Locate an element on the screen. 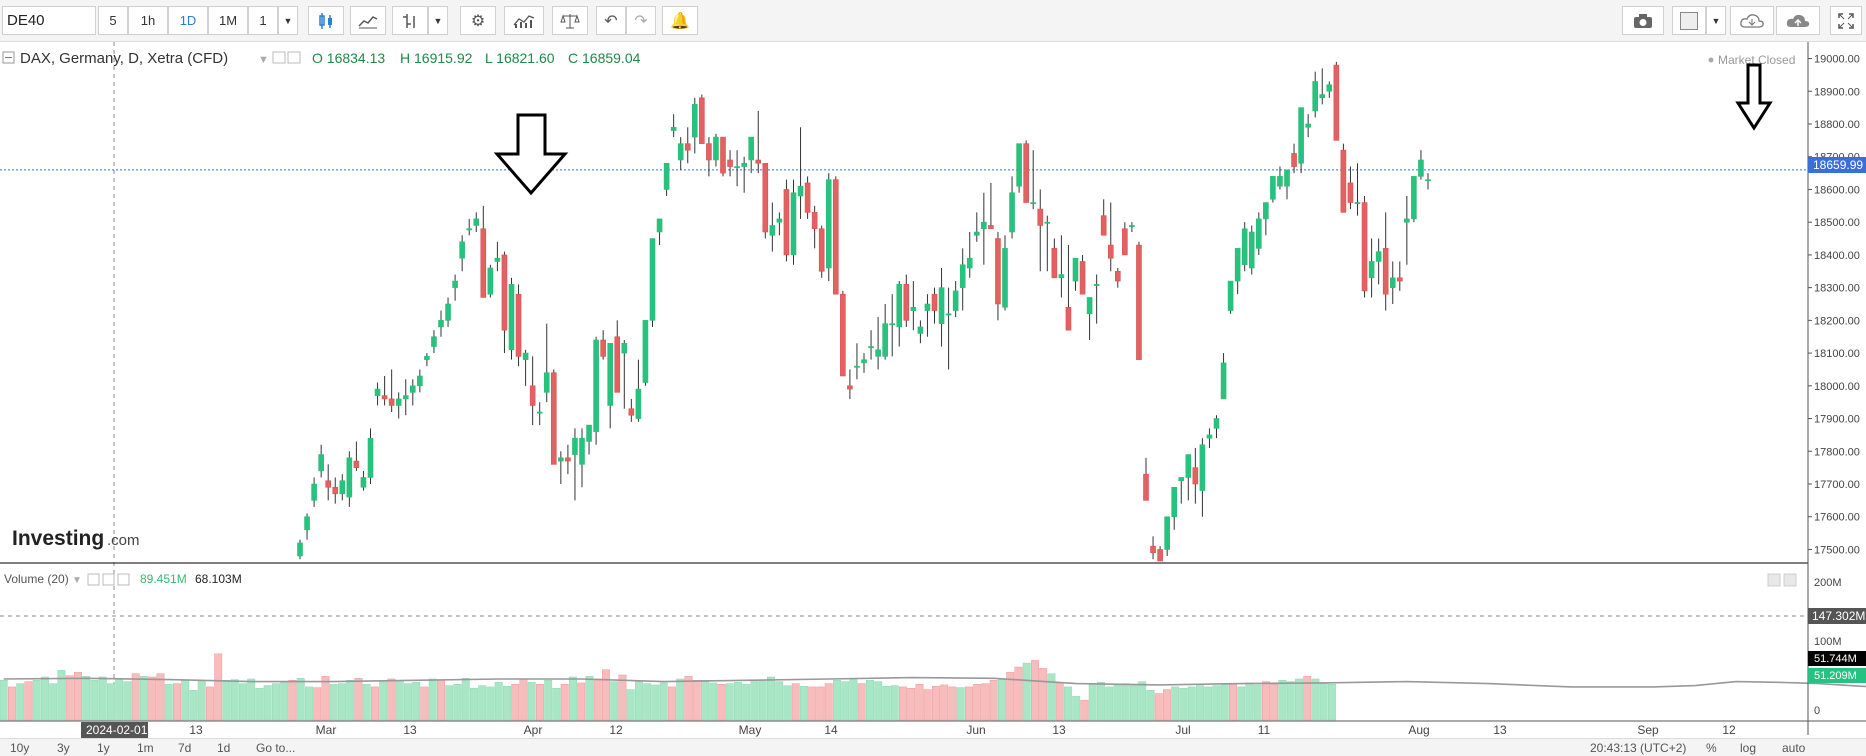 The width and height of the screenshot is (1866, 756). volume-settings-icon is located at coordinates (93, 579).